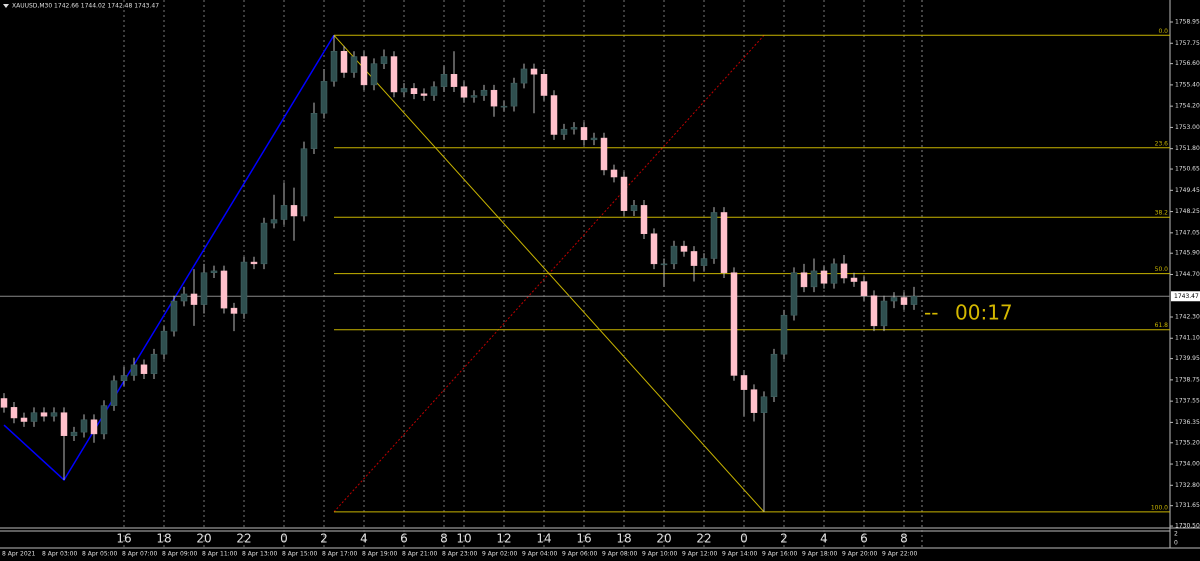 The height and width of the screenshot is (561, 1200). What do you see at coordinates (1187, 63) in the screenshot?
I see `y-tick-label: 1756.60` at bounding box center [1187, 63].